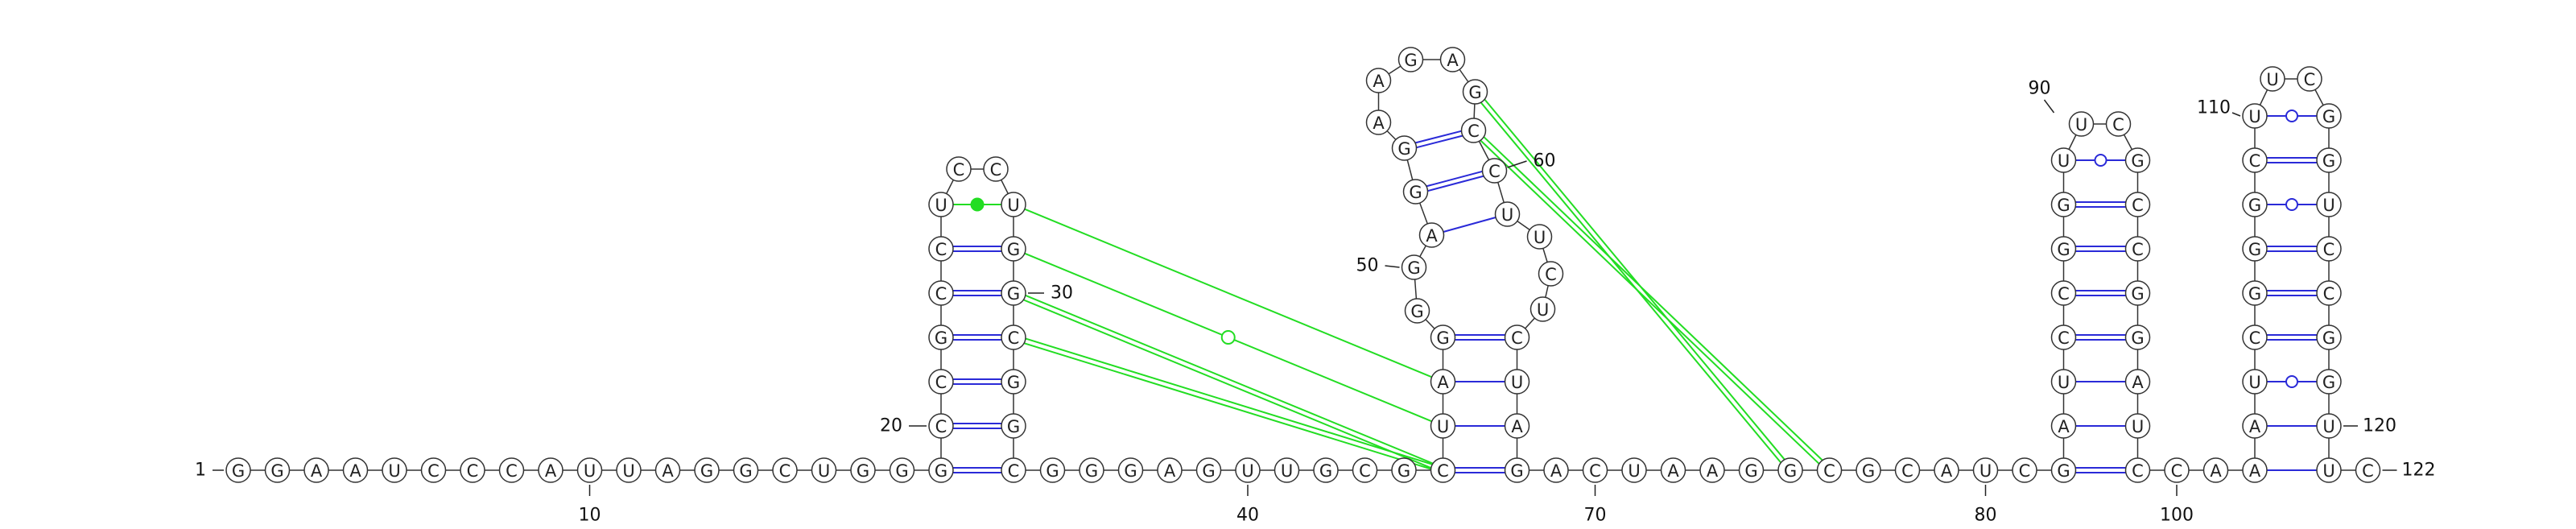 The image size is (2576, 529). What do you see at coordinates (903, 426) in the screenshot?
I see `position-label: 20` at bounding box center [903, 426].